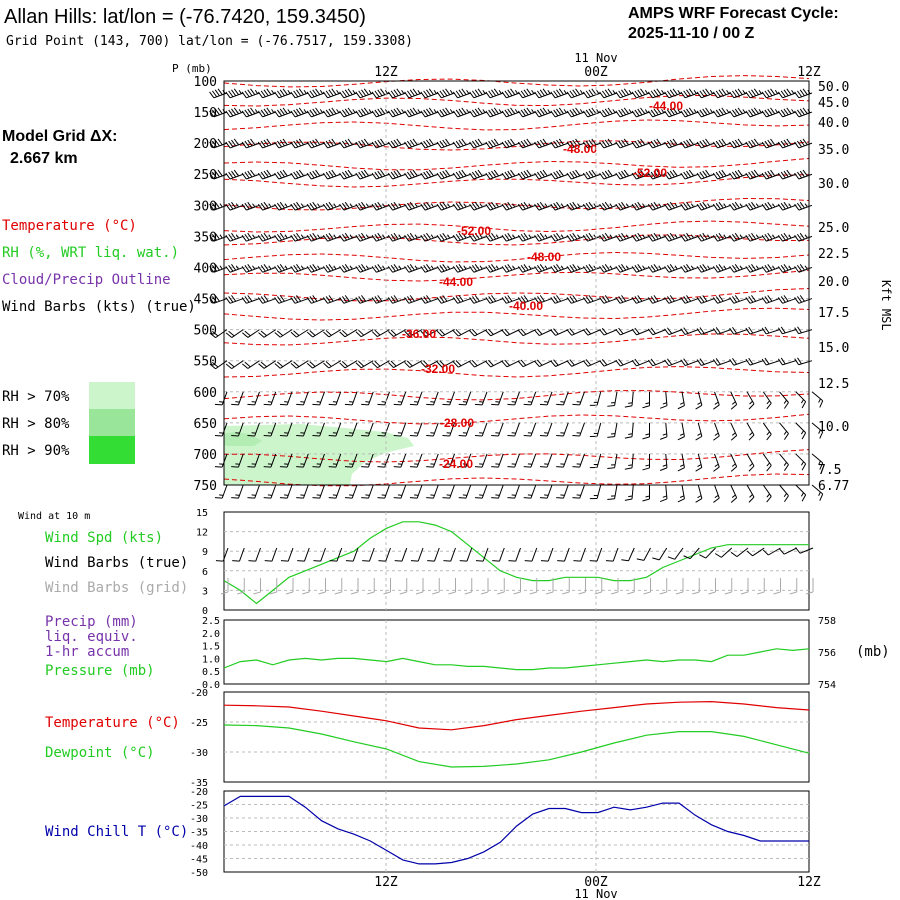  I want to click on panel-tick-label: -25, so click(199, 806).